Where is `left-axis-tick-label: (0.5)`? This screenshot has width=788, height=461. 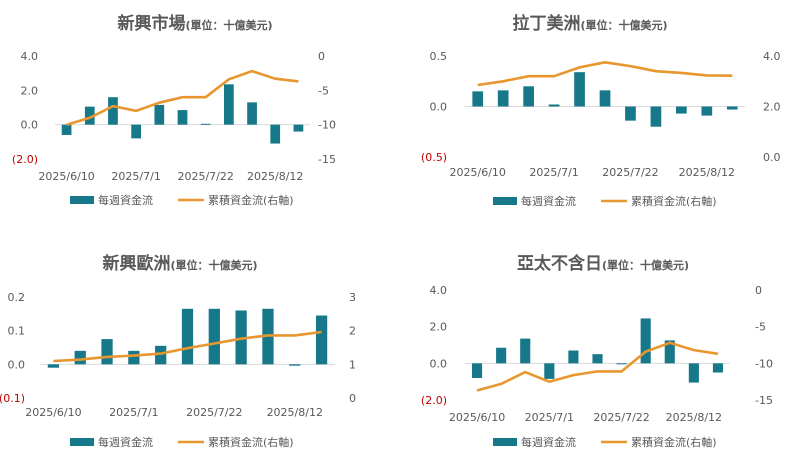 left-axis-tick-label: (0.5) is located at coordinates (434, 157).